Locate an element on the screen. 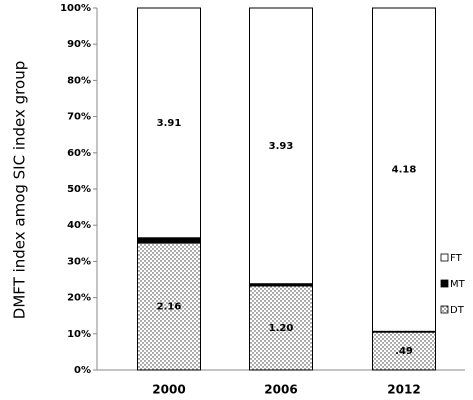 The image size is (473, 400). data-label: 2.16 is located at coordinates (169, 307).